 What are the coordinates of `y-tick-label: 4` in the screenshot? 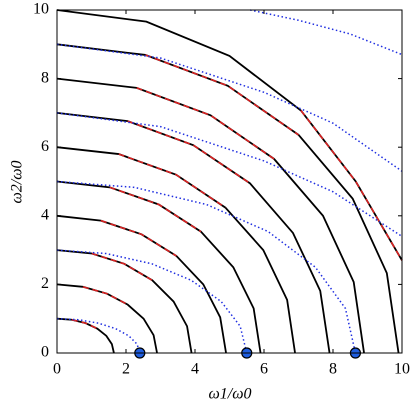 It's located at (45, 214).